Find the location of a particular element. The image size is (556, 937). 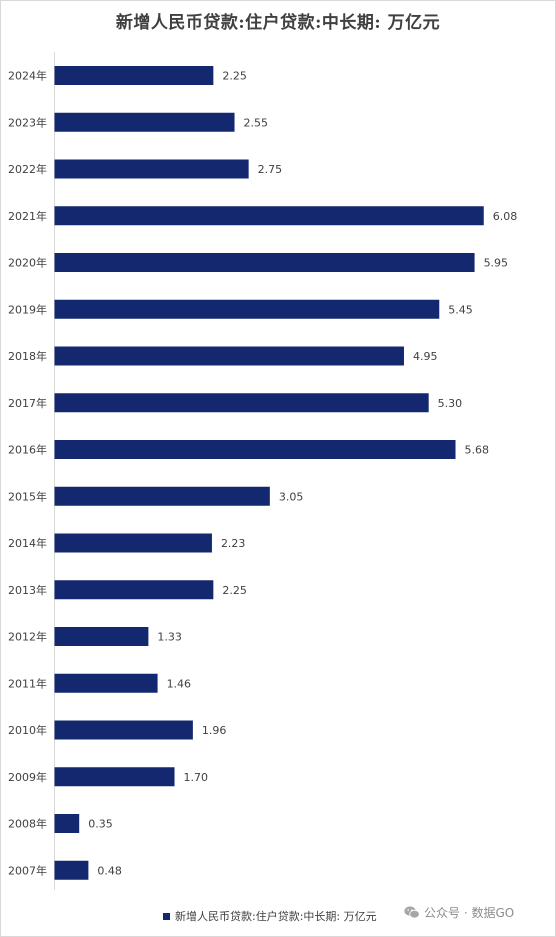

chart-title: 新增人民币贷款:住户贷款:中长期: 万亿元 is located at coordinates (278, 23).